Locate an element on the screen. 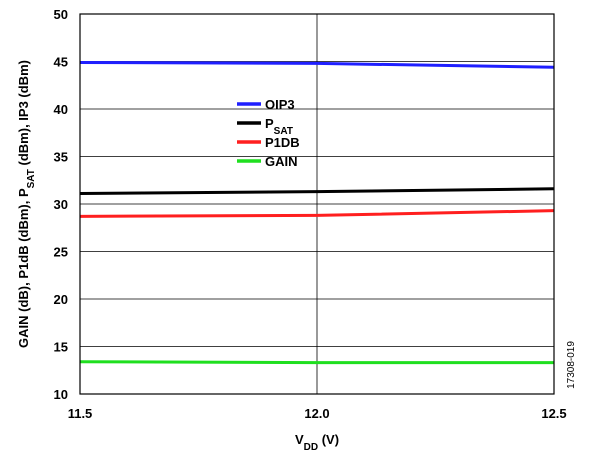  x-axis-ticks: 11.5 12.0 12.5 is located at coordinates (317, 413).